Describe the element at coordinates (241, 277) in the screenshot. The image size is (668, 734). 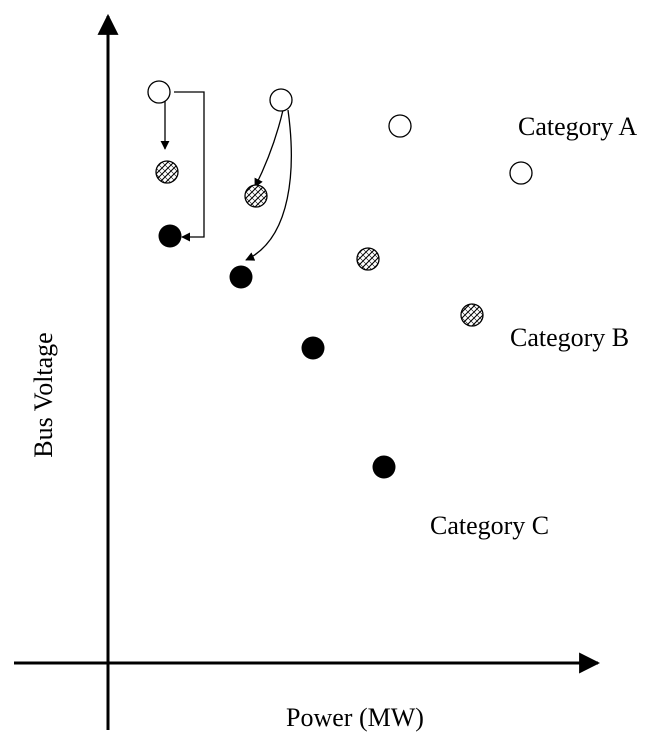
I see `point-c2` at that location.